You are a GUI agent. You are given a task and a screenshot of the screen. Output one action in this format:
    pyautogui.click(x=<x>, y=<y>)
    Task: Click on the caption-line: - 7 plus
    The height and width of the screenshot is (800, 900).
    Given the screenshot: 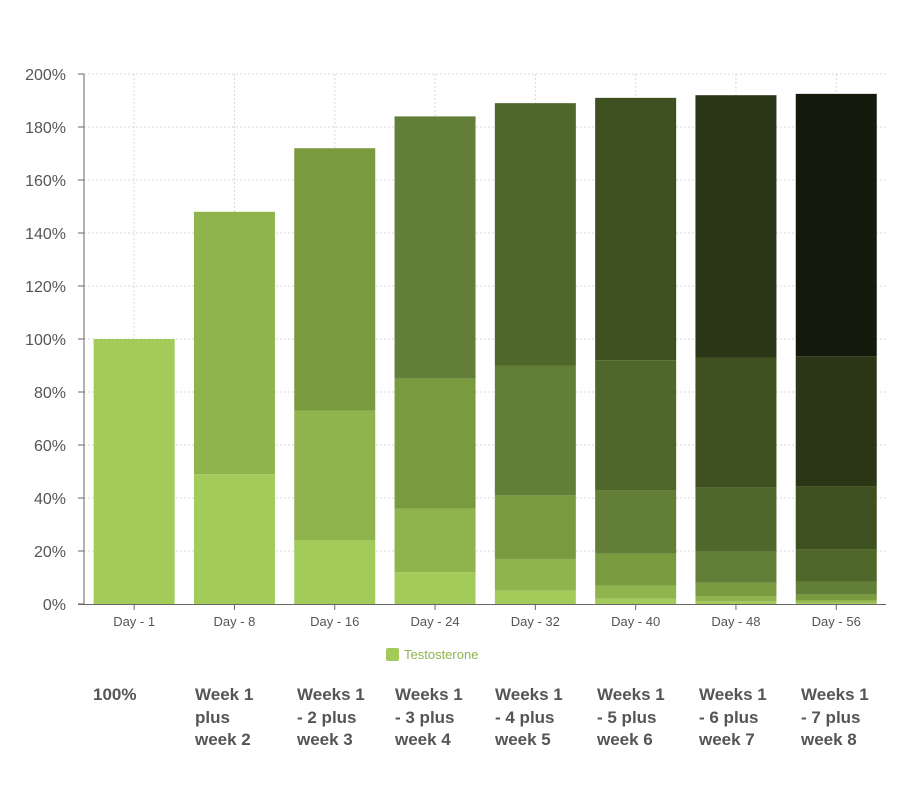 What is the action you would take?
    pyautogui.click(x=831, y=717)
    